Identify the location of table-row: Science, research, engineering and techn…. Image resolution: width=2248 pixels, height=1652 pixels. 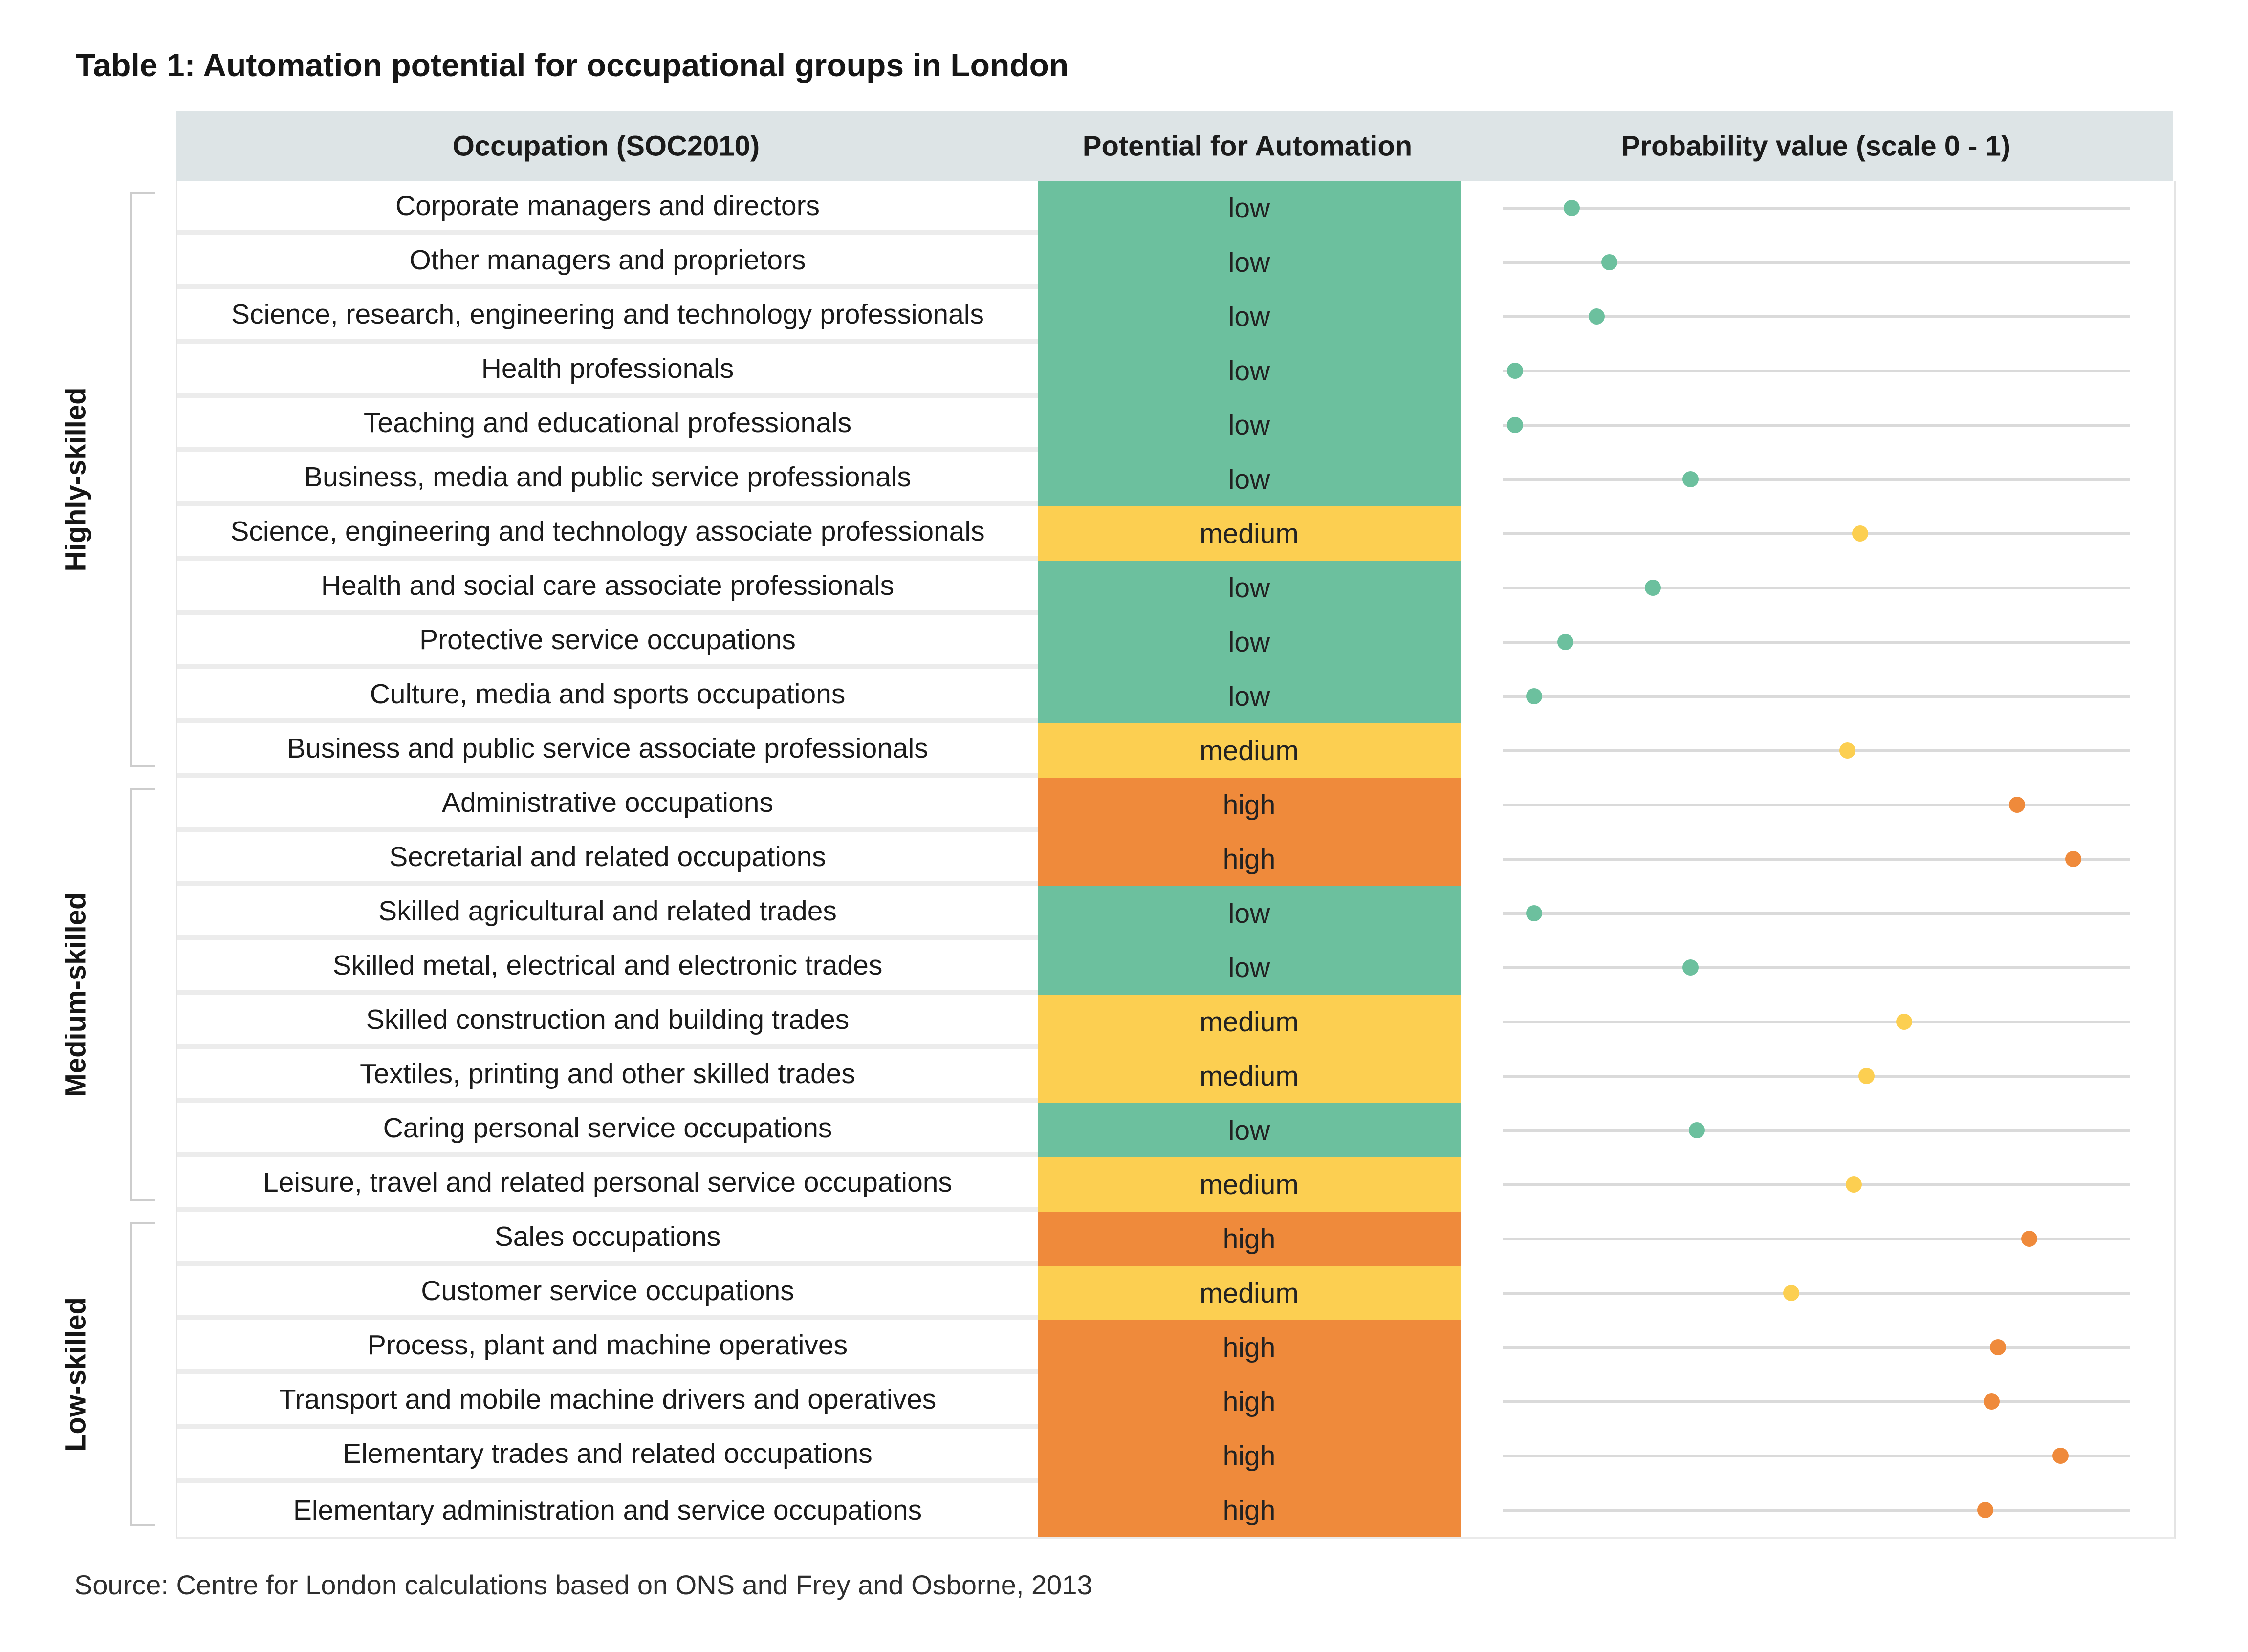
(1175, 316).